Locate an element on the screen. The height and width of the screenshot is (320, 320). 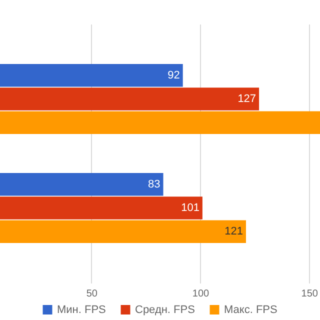
data-label: 121 is located at coordinates (233, 232).